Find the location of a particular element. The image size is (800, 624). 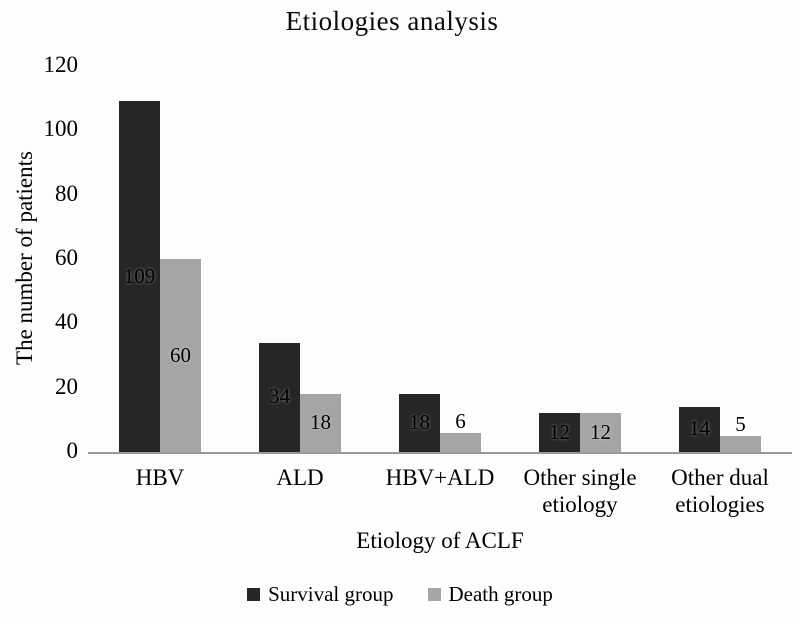

bar-survival-group-other-single-etiology is located at coordinates (559, 432).